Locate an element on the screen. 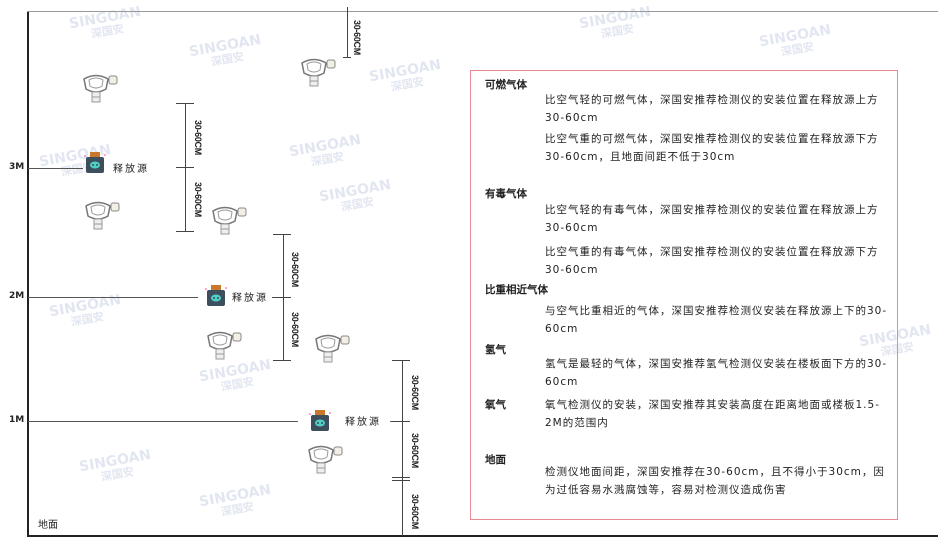 This screenshot has height=541, width=938. combustible-lighter-text: 比空气轻的可燃气体，深国安推荐检测仪的安装位置在释放源上方30-60cm is located at coordinates (712, 109).